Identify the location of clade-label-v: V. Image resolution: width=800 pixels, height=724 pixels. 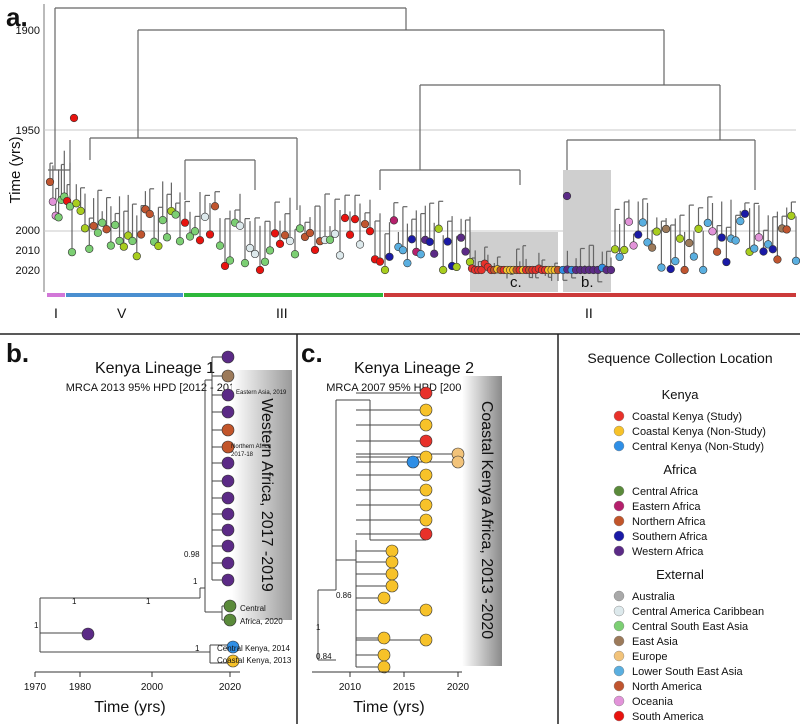
(122, 313).